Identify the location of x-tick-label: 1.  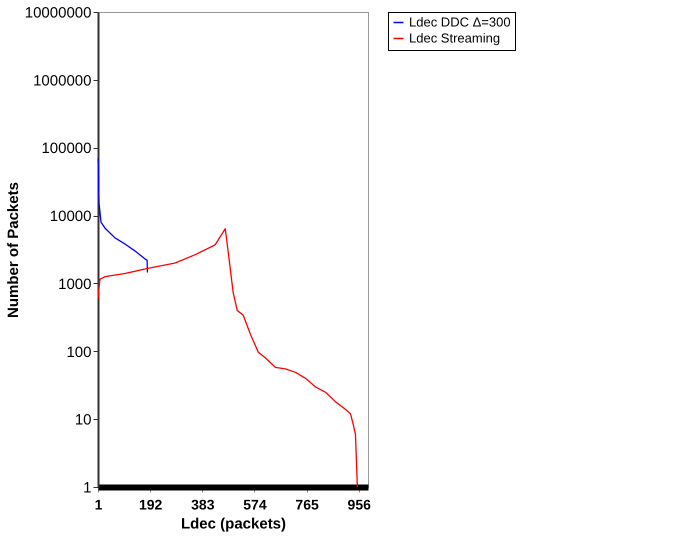
(98, 504).